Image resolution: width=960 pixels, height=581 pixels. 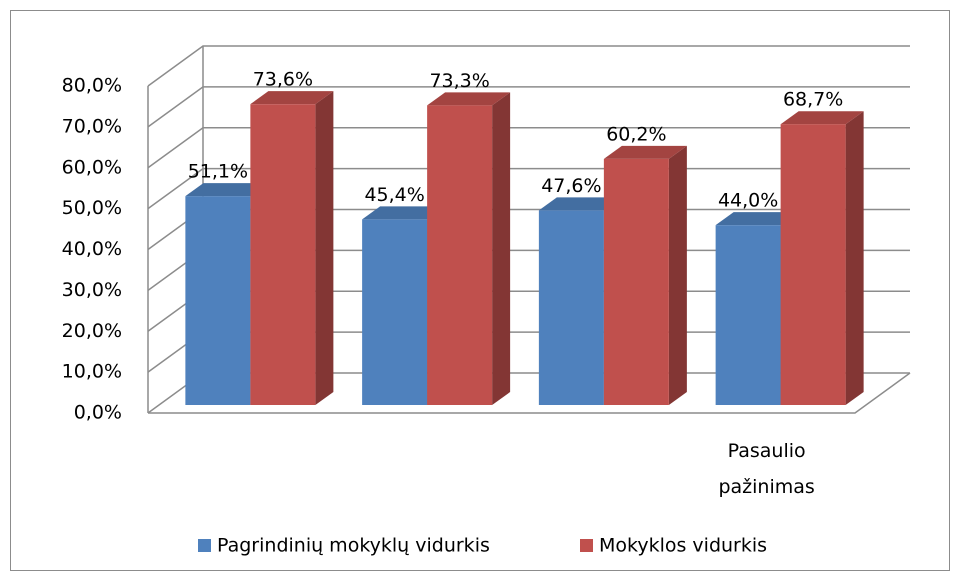 What do you see at coordinates (92, 372) in the screenshot?
I see `y-tick-label: 10,0%` at bounding box center [92, 372].